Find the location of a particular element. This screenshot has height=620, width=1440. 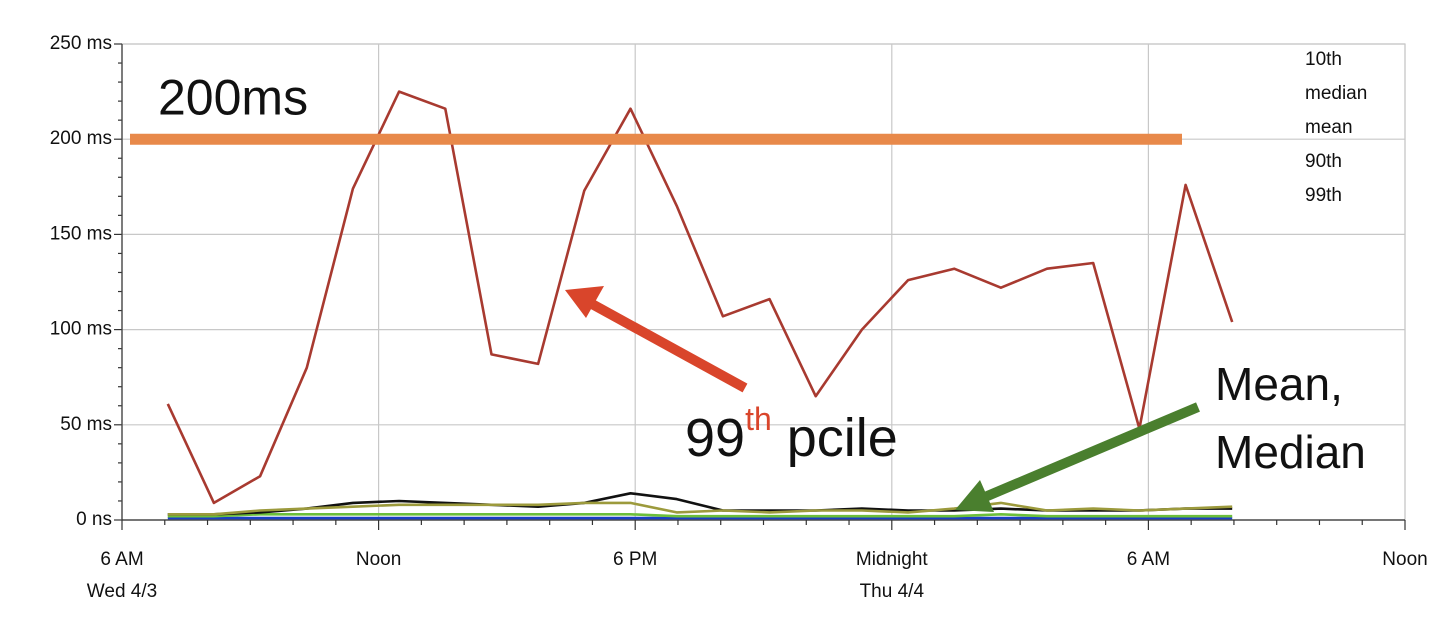

x-tick-label: Midnight is located at coordinates (892, 559).